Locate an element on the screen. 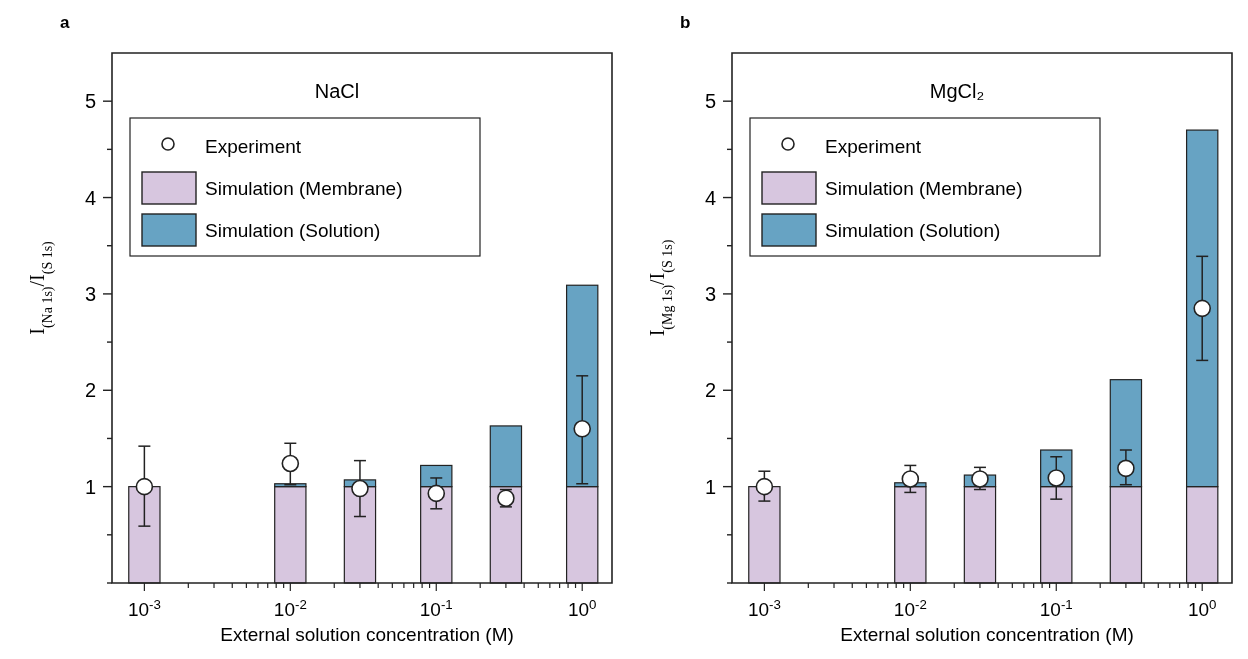 Image resolution: width=1248 pixels, height=659 pixels. text: MgCl₂ is located at coordinates (957, 91).